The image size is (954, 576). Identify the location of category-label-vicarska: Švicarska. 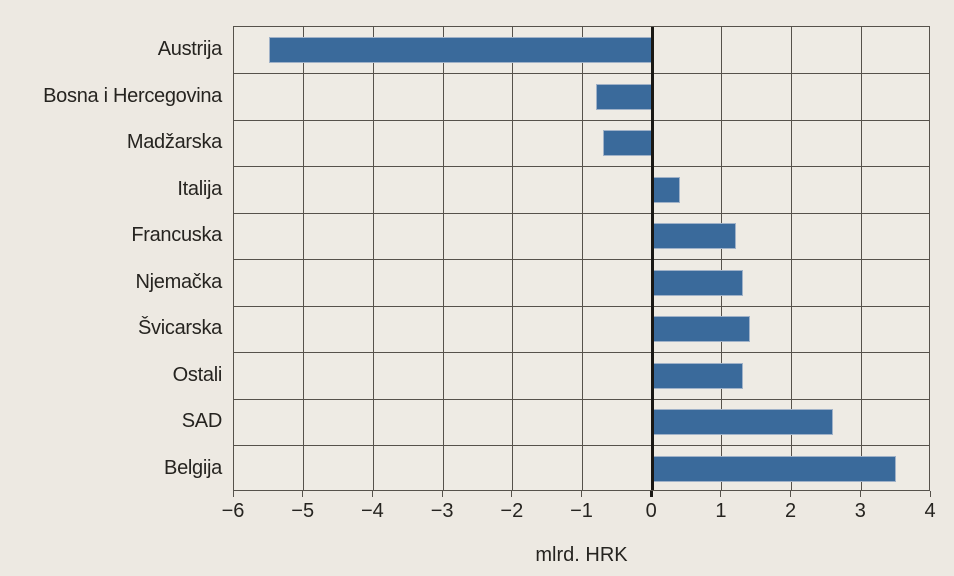
(180, 328).